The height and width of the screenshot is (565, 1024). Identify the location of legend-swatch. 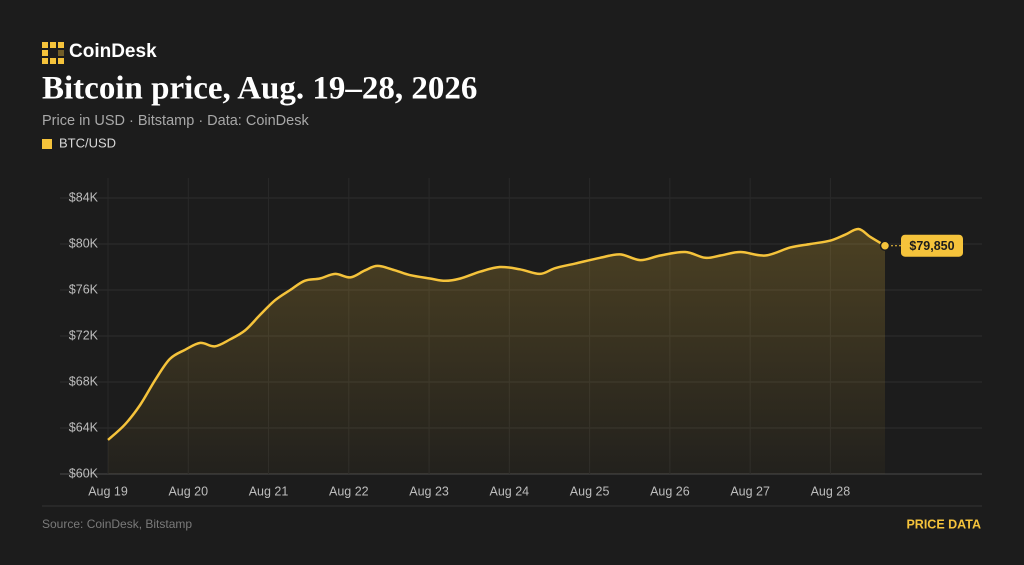
(47, 144).